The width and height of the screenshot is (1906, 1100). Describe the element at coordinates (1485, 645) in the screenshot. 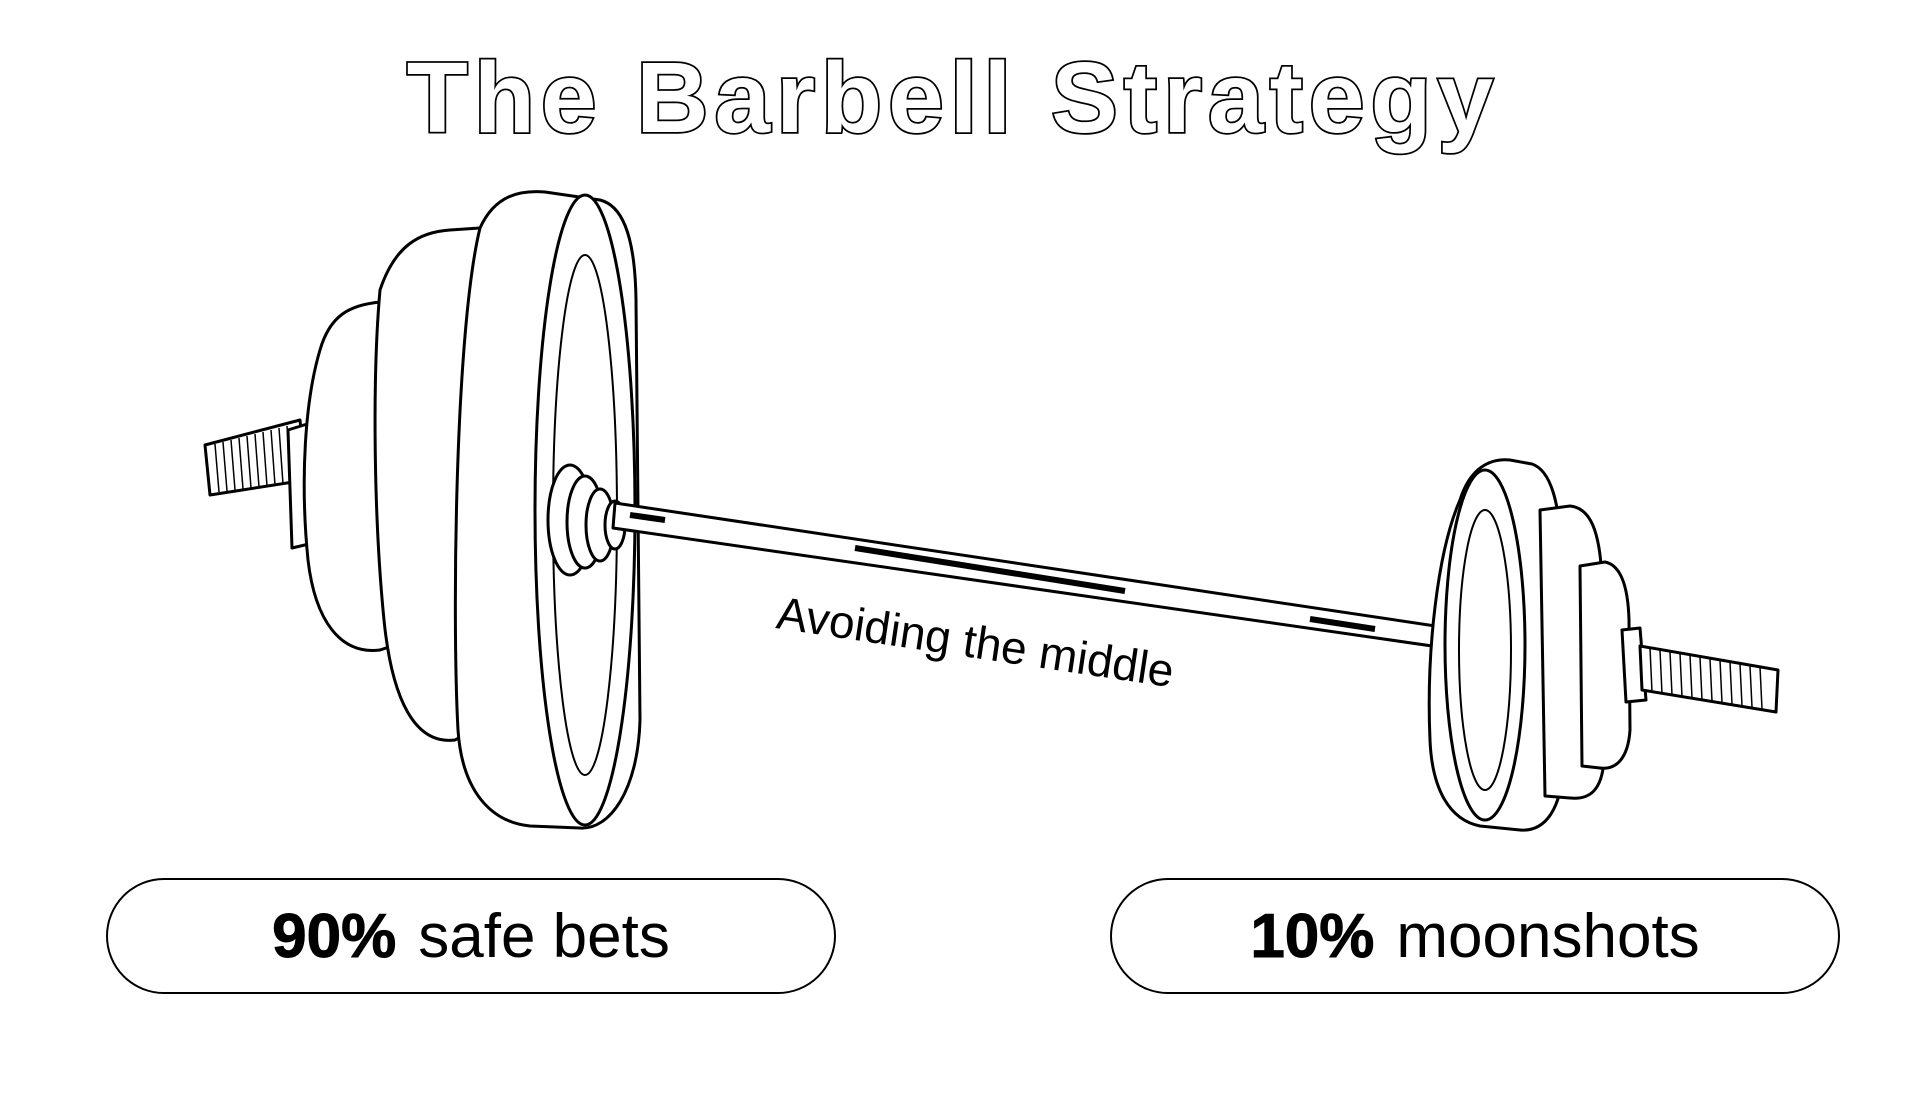

I see `right-plate-face` at that location.